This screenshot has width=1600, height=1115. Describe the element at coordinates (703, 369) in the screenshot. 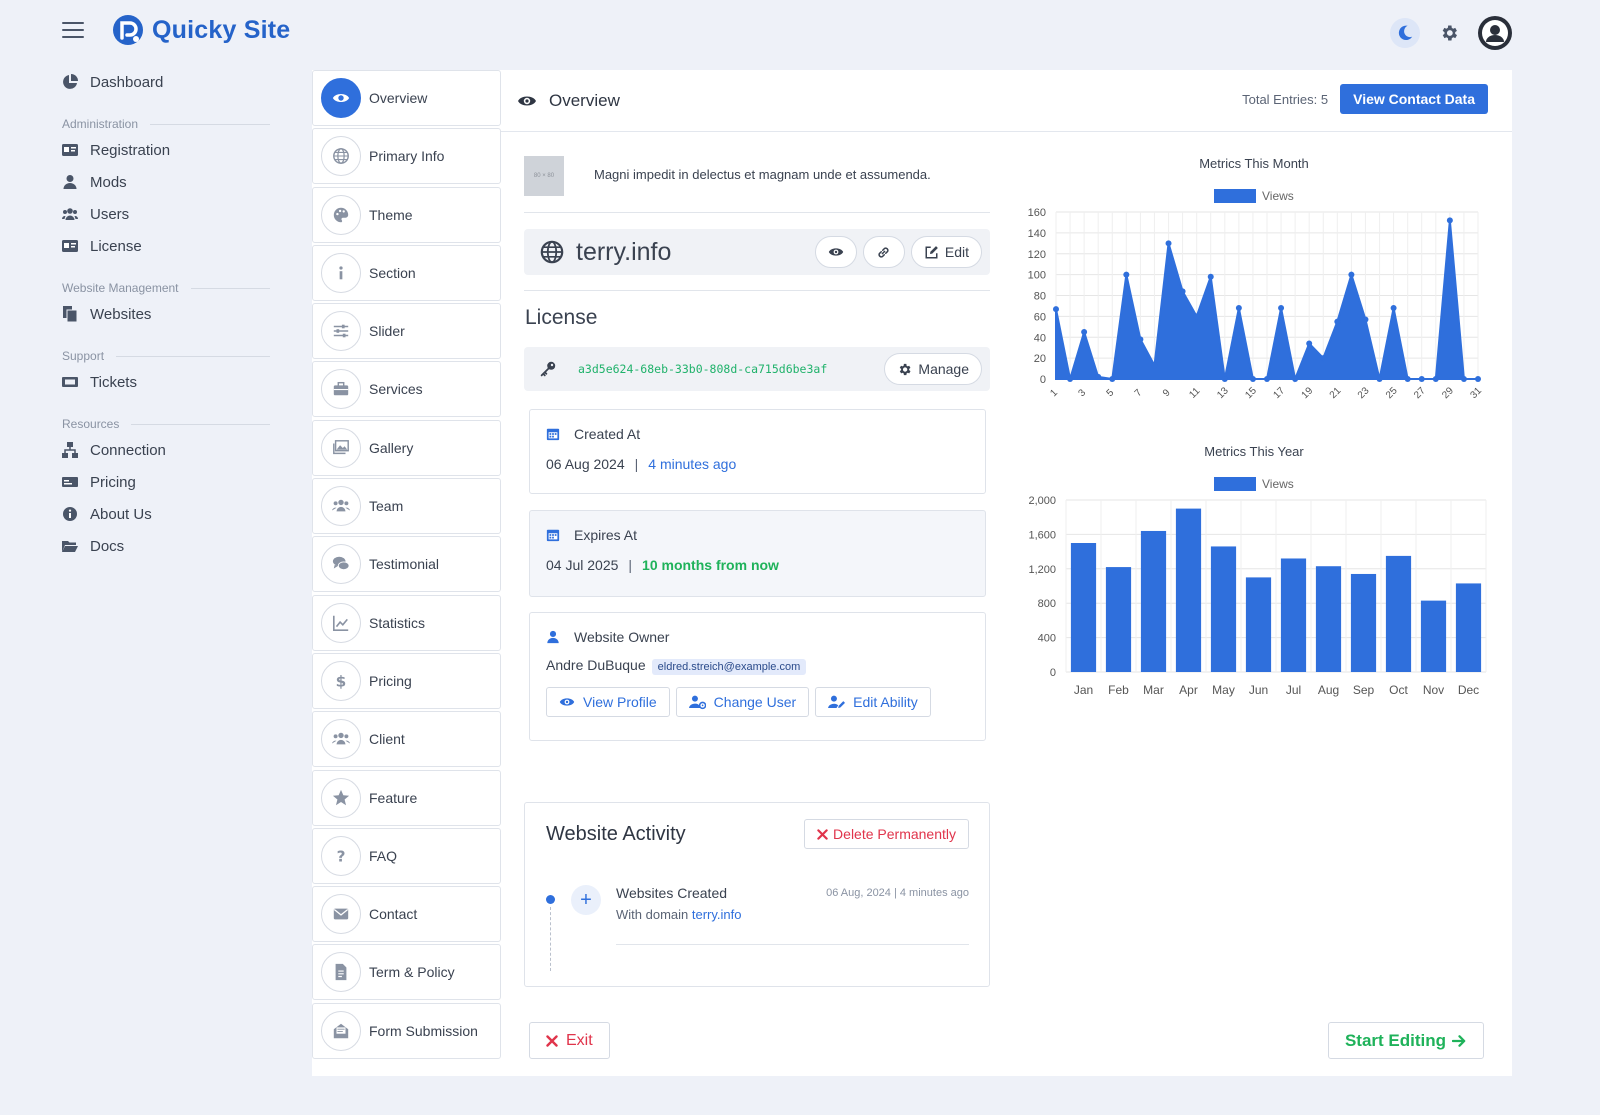

I see `license-key: a3d5e624-68eb-33b0-808d-ca715d6be3af` at that location.